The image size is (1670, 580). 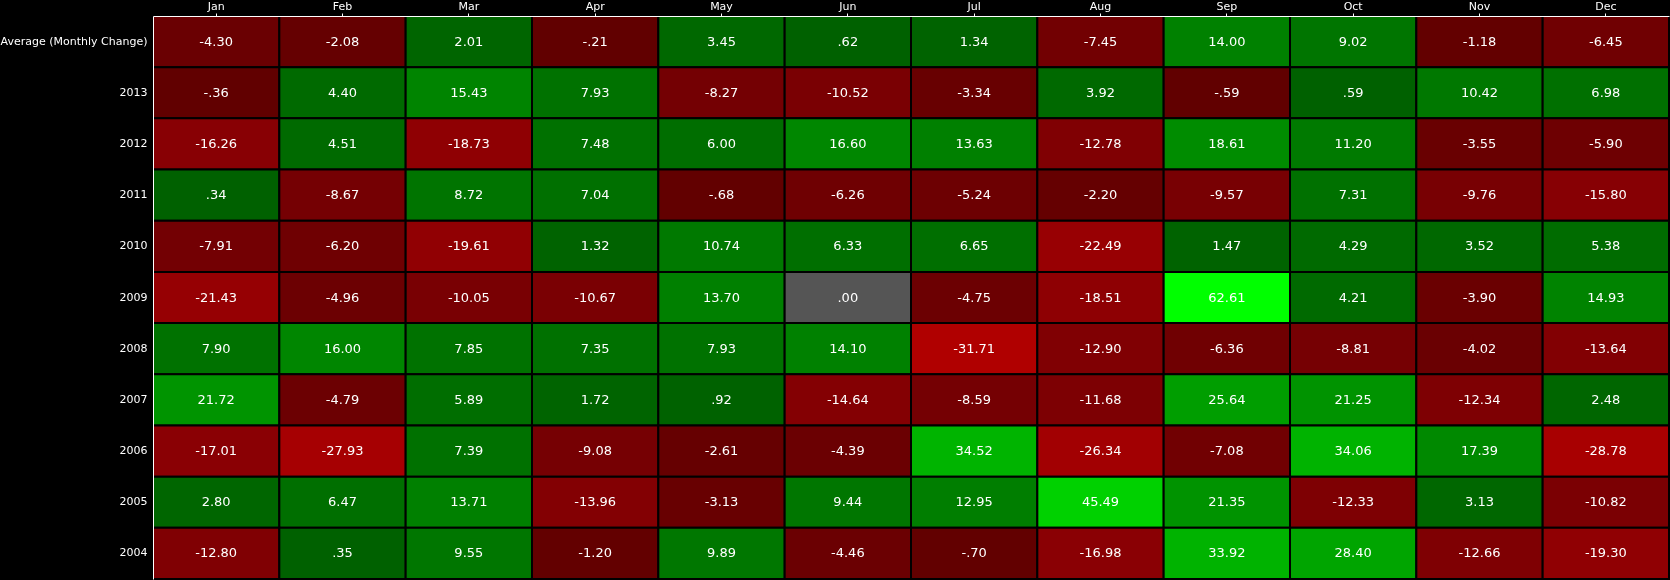 I want to click on data-label: -.21, so click(x=595, y=41).